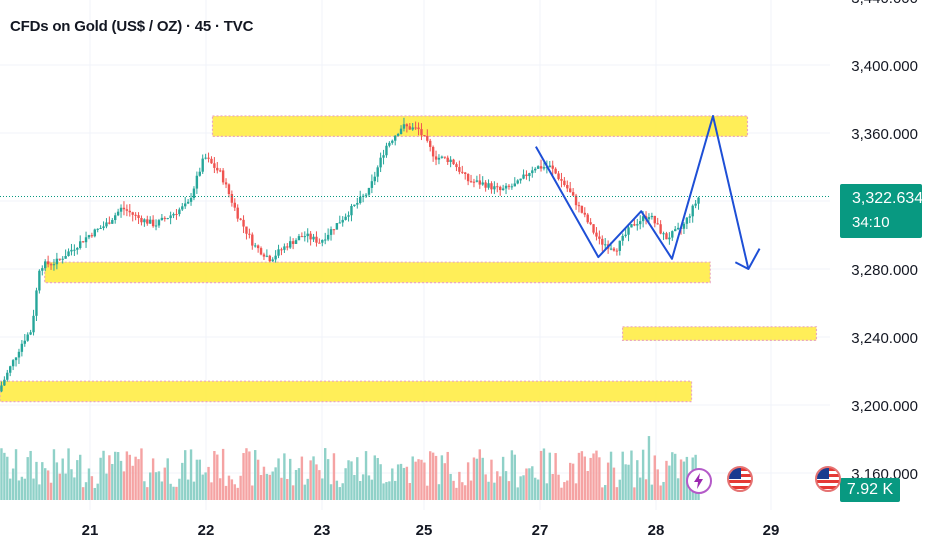  What do you see at coordinates (747, 259) in the screenshot?
I see `projection-arrowhead` at bounding box center [747, 259].